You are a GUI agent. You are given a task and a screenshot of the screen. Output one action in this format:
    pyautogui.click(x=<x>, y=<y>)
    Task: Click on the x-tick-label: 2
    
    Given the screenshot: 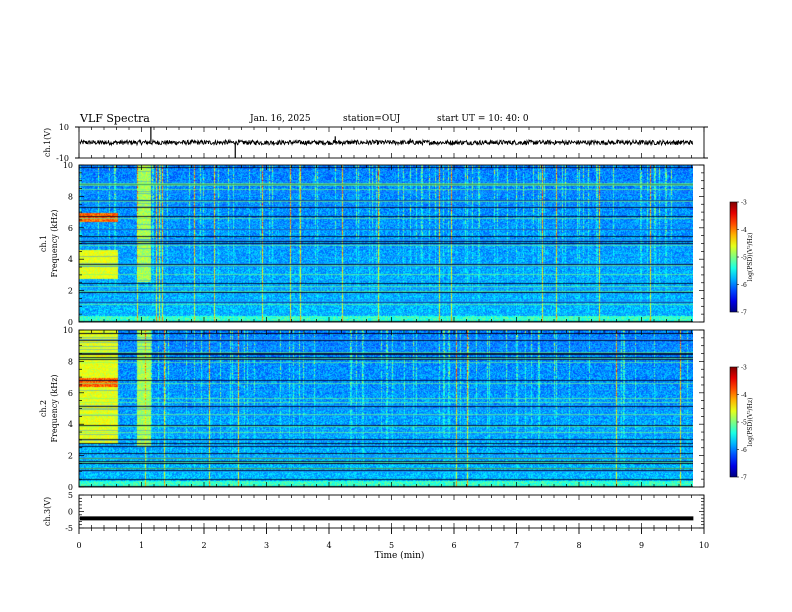 What is the action you would take?
    pyautogui.click(x=203, y=545)
    